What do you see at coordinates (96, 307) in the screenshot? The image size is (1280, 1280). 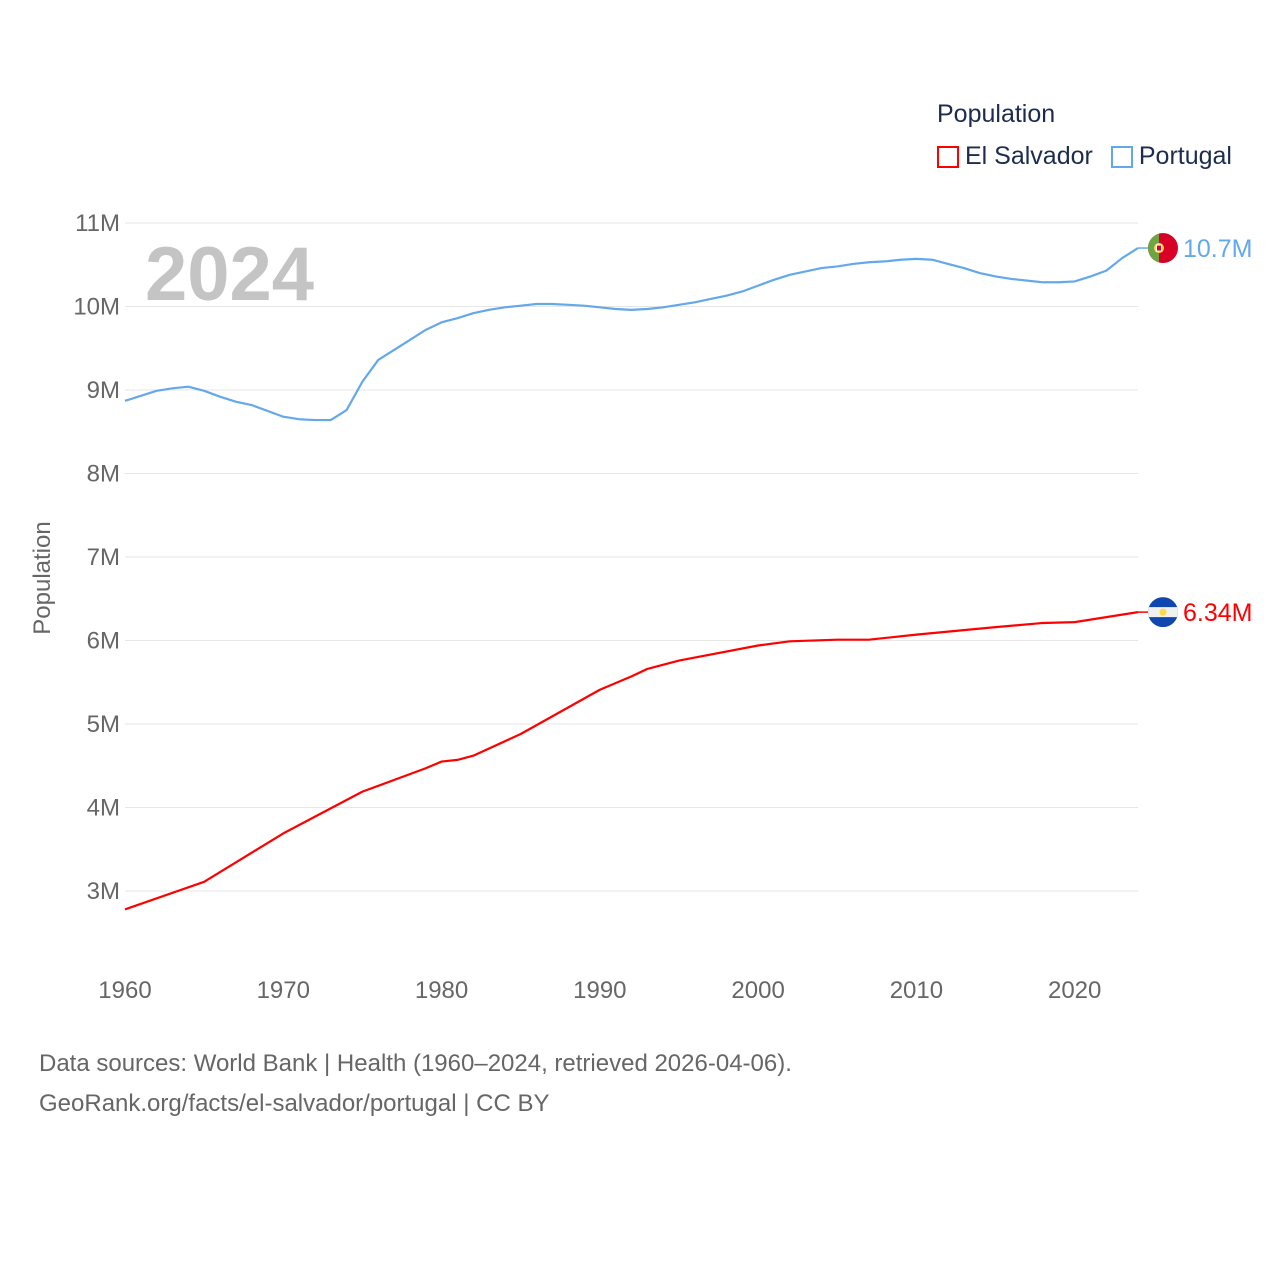 I see `y-tick-label: 10M` at bounding box center [96, 307].